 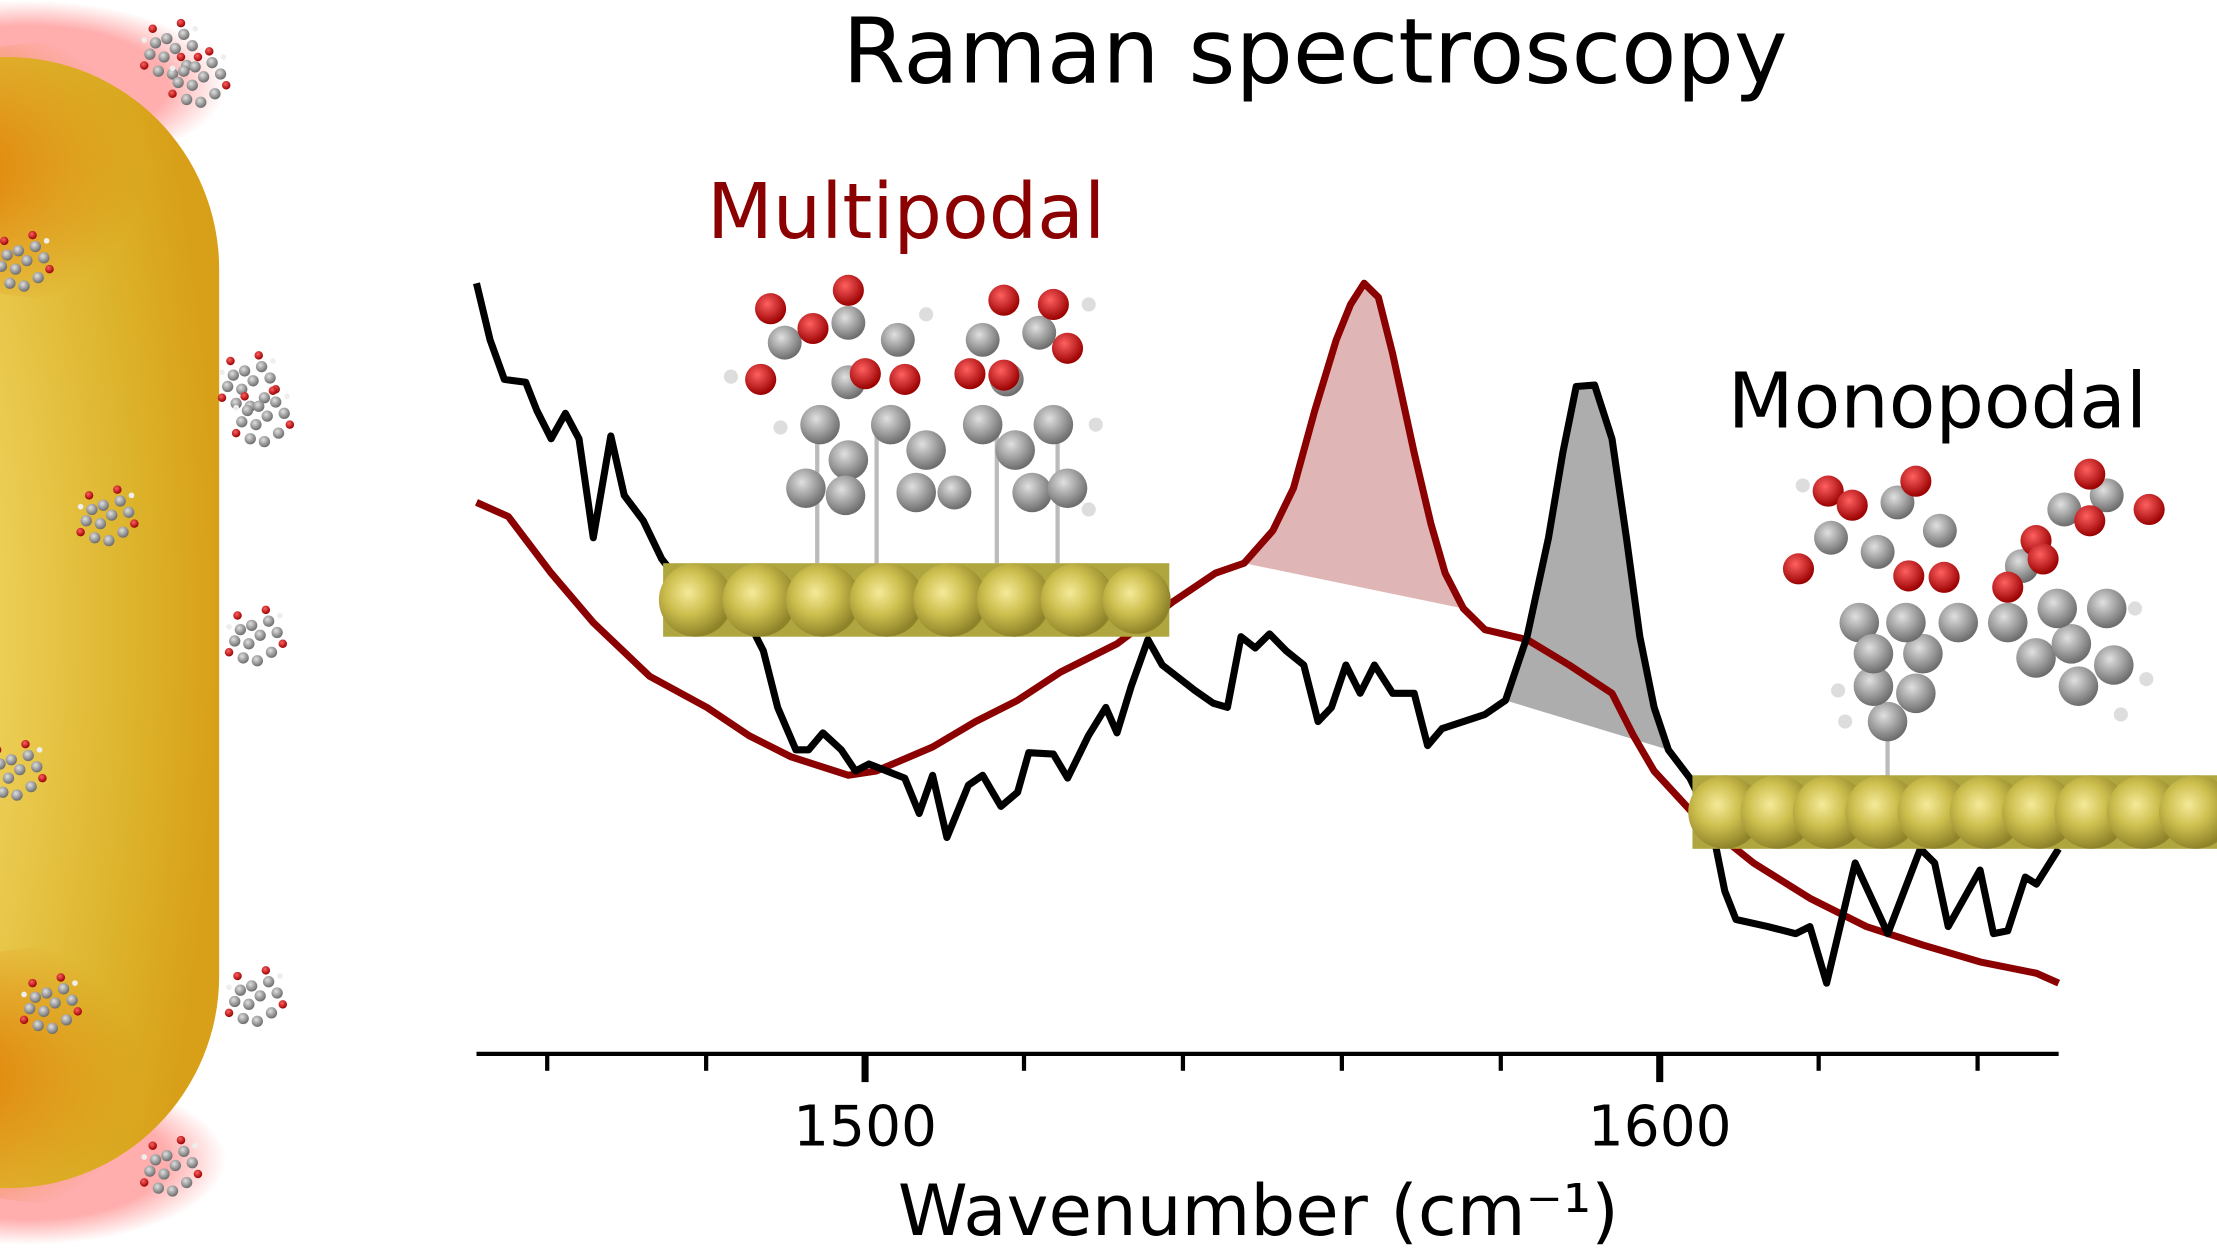 I want to click on multipodal-structure, so click(x=914, y=455).